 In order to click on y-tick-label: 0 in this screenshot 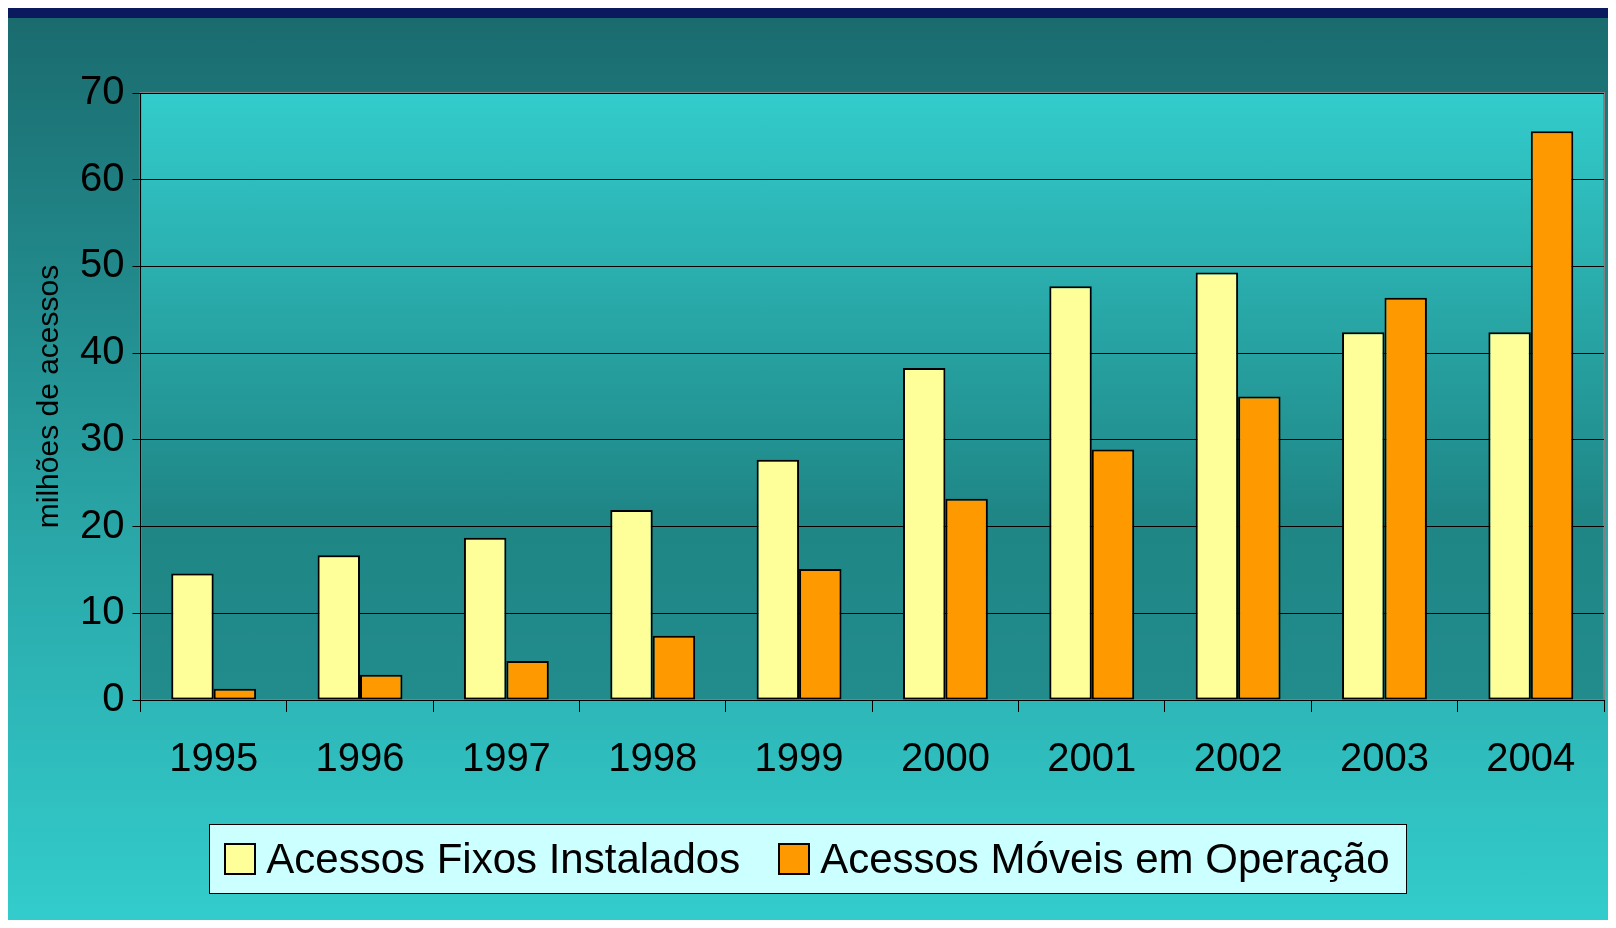, I will do `click(113, 697)`.